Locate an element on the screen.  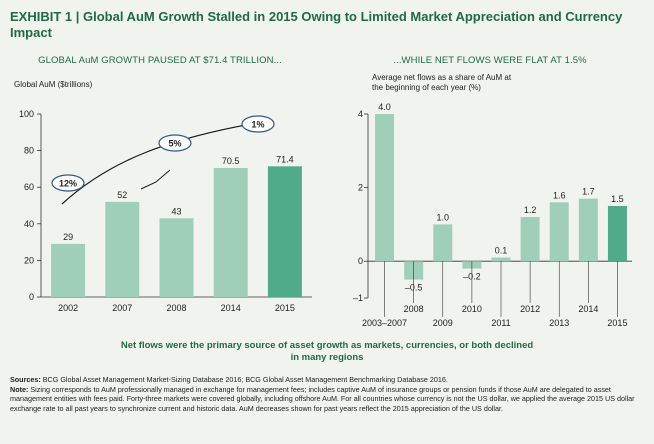
aum-category-label: 2002 is located at coordinates (68, 308).